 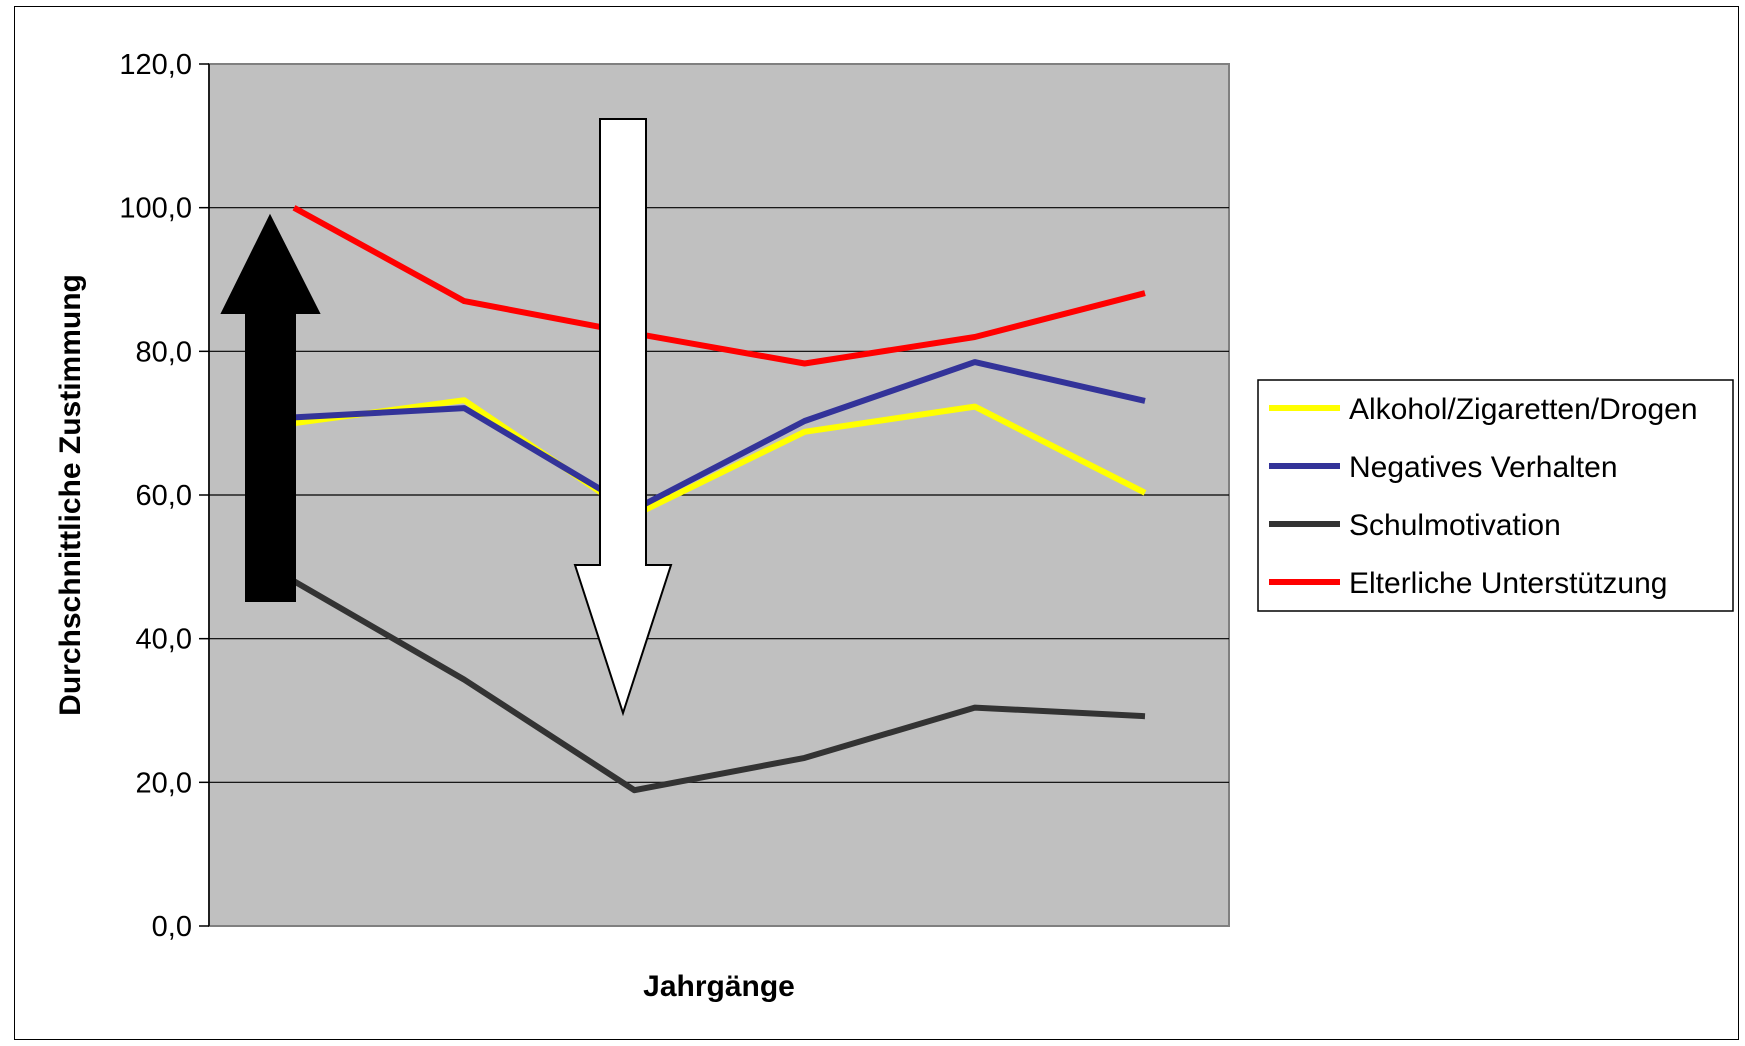 I want to click on annotations, so click(x=446, y=417).